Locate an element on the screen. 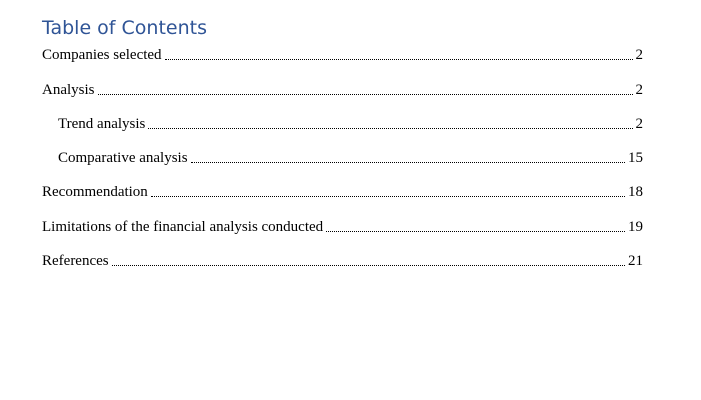  toc-entry-trend-analysis: Trend analysis 2 is located at coordinates (350, 122).